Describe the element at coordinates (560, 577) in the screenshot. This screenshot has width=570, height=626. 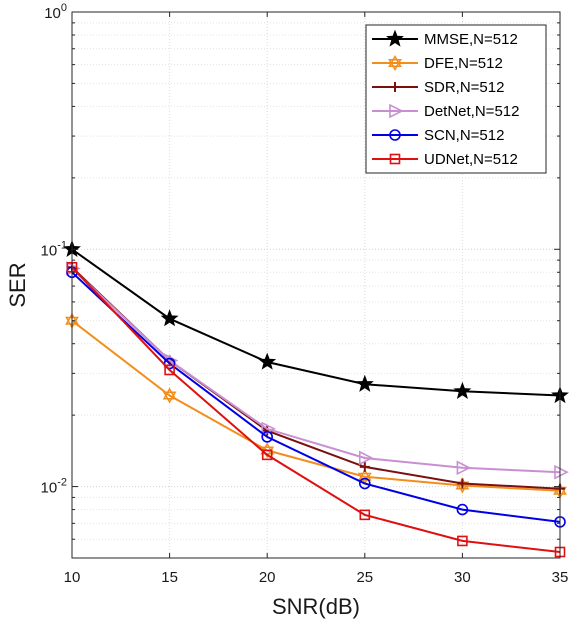
I see `x-tick-label: 35` at that location.